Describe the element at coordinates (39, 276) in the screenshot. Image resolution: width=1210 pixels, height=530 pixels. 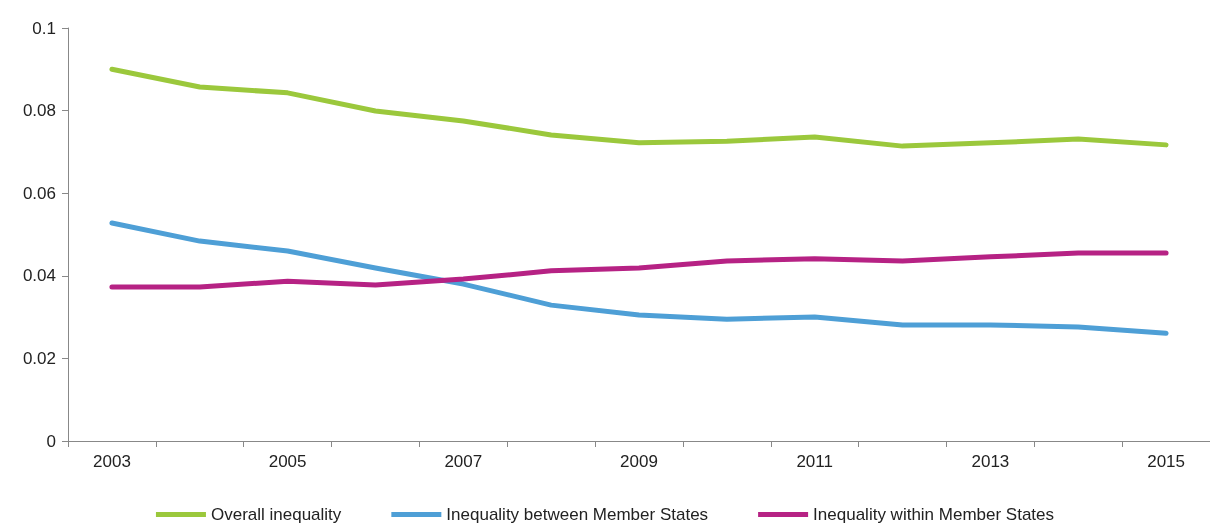
I see `y-tick-label: 0.04` at that location.